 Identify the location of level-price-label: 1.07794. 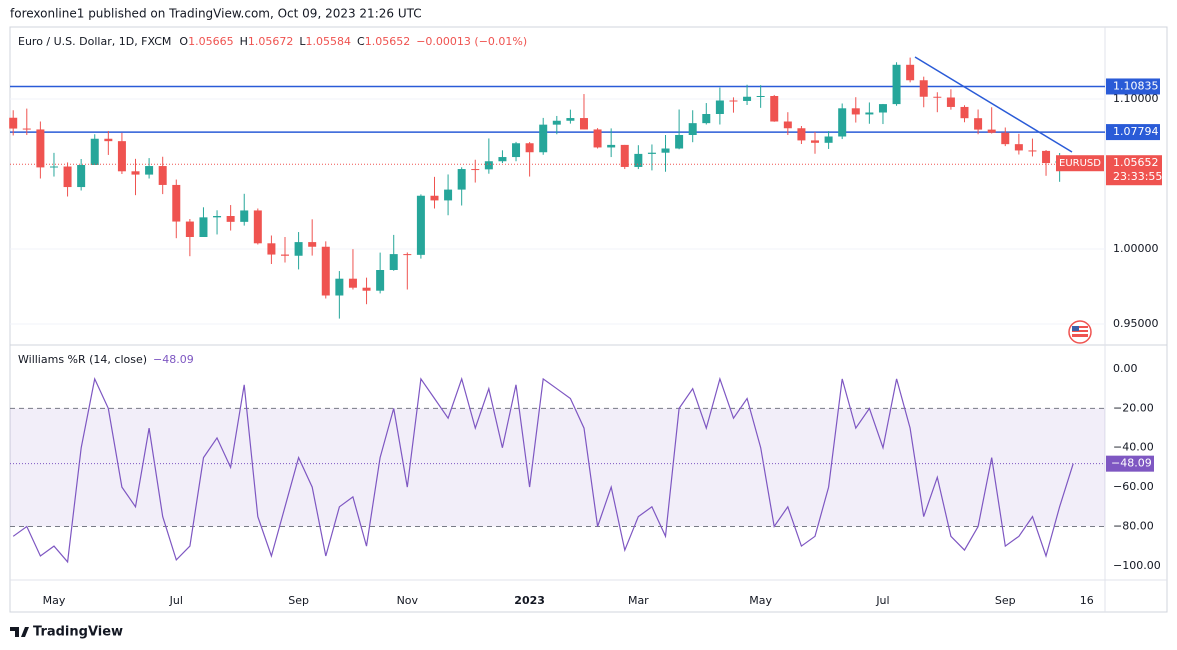
(1136, 131).